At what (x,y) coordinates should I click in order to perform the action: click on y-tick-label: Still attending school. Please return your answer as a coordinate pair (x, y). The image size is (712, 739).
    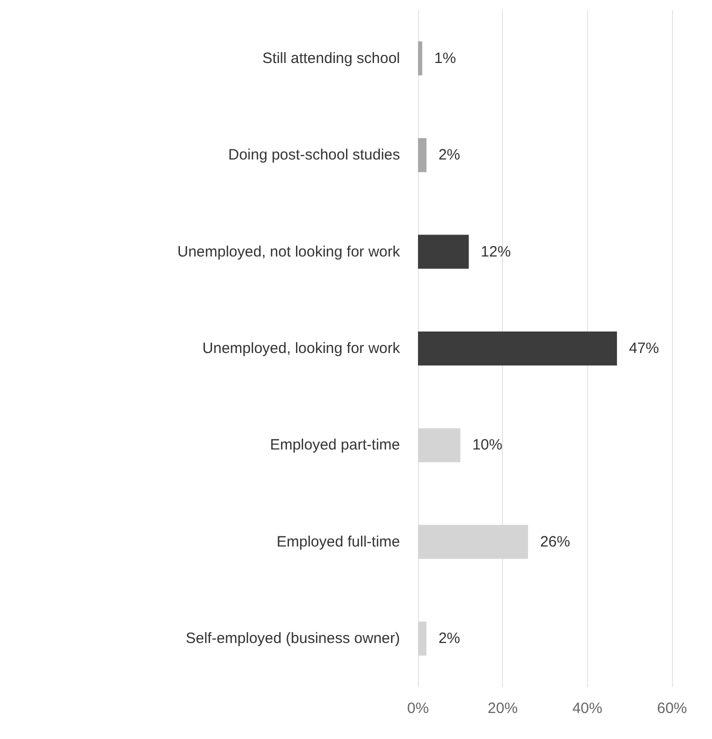
    Looking at the image, I should click on (331, 58).